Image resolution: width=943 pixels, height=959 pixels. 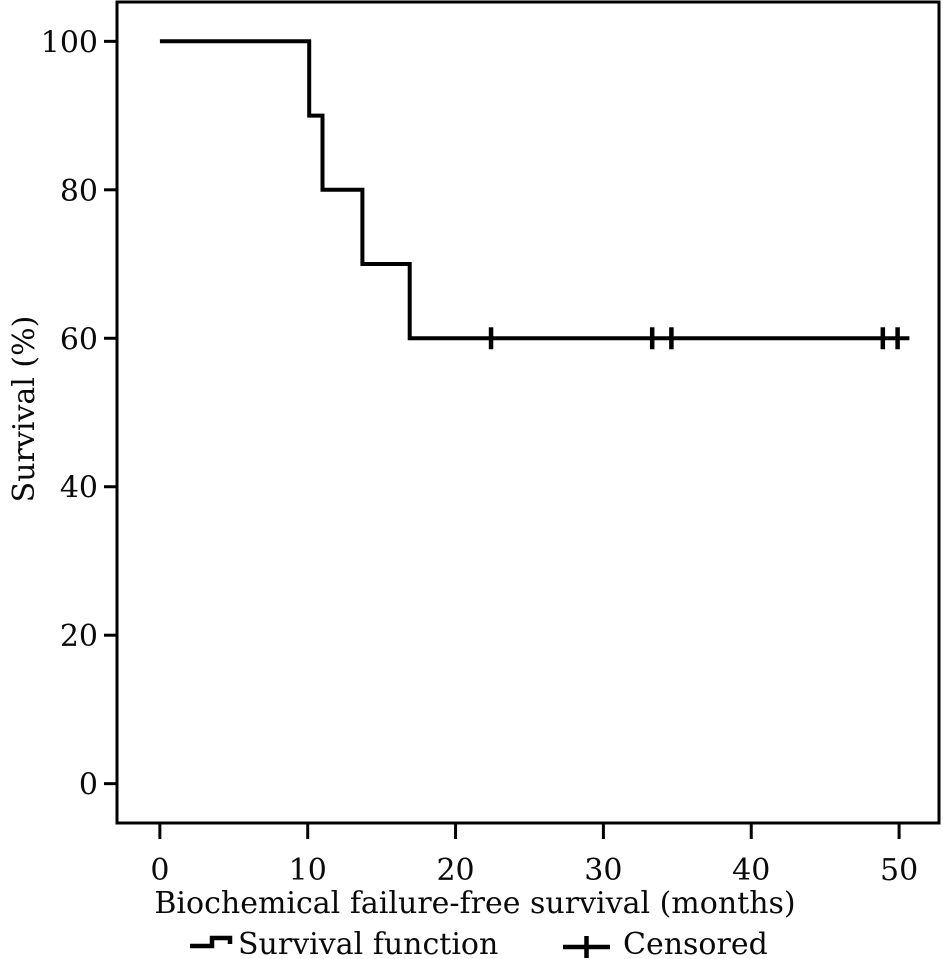 I want to click on x-tick-label: 30, so click(x=603, y=870).